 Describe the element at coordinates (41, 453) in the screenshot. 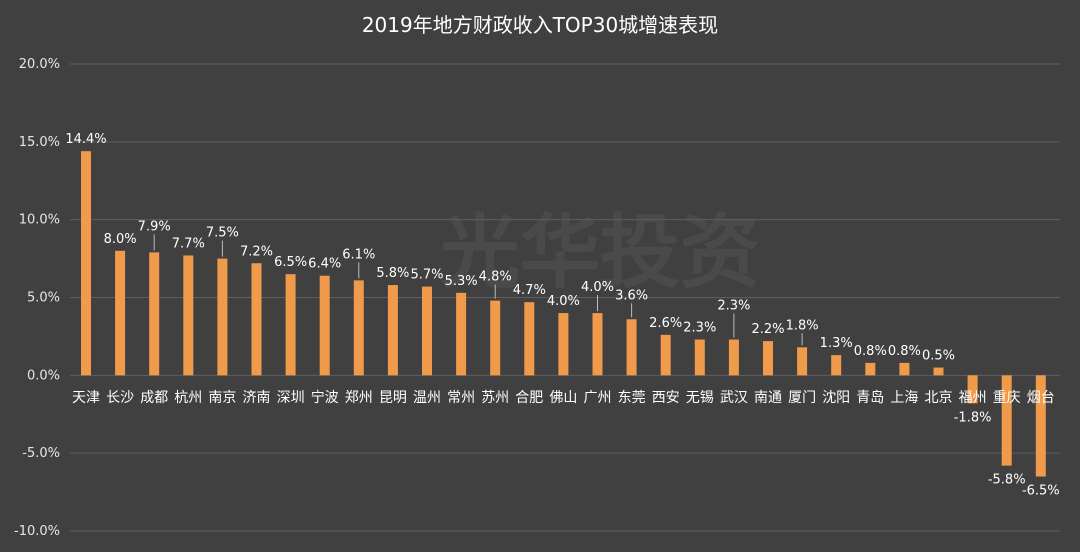

I see `y-tick-label: -5.0%` at that location.